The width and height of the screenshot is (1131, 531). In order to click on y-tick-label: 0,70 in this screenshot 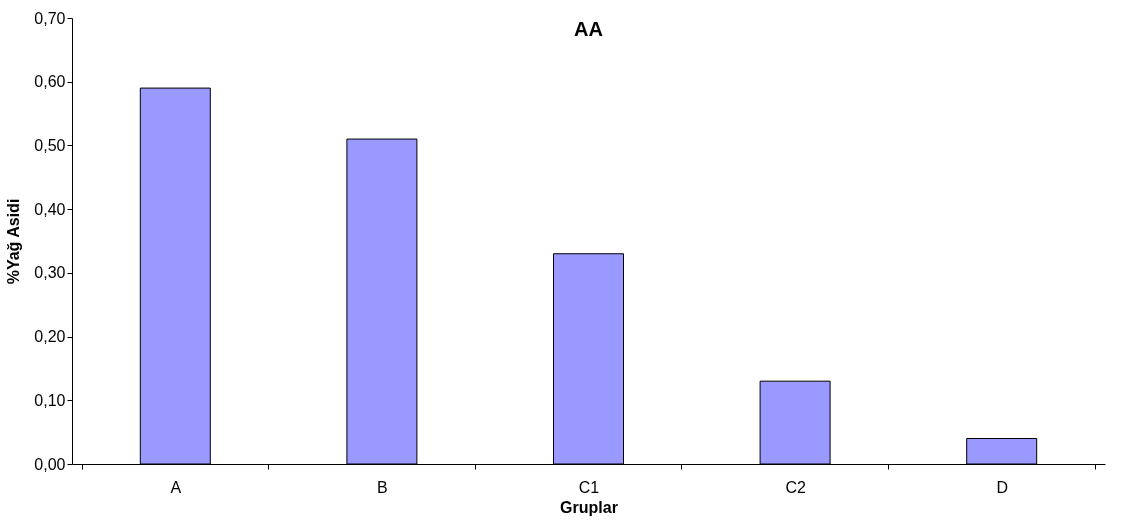, I will do `click(50, 18)`.